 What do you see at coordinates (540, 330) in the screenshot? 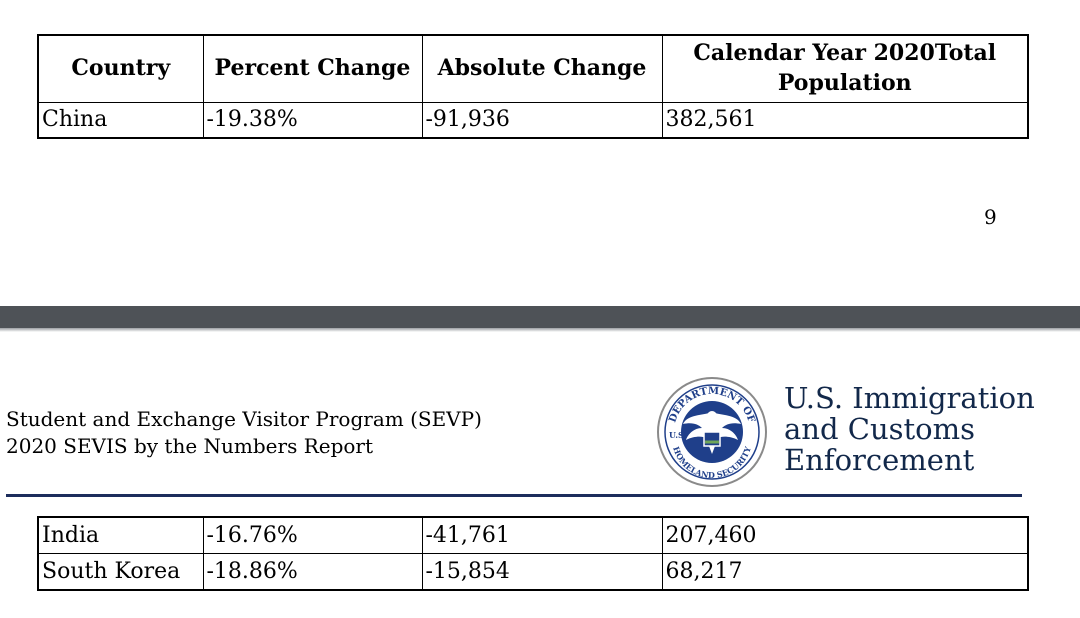
I see `page-break-shadow` at bounding box center [540, 330].